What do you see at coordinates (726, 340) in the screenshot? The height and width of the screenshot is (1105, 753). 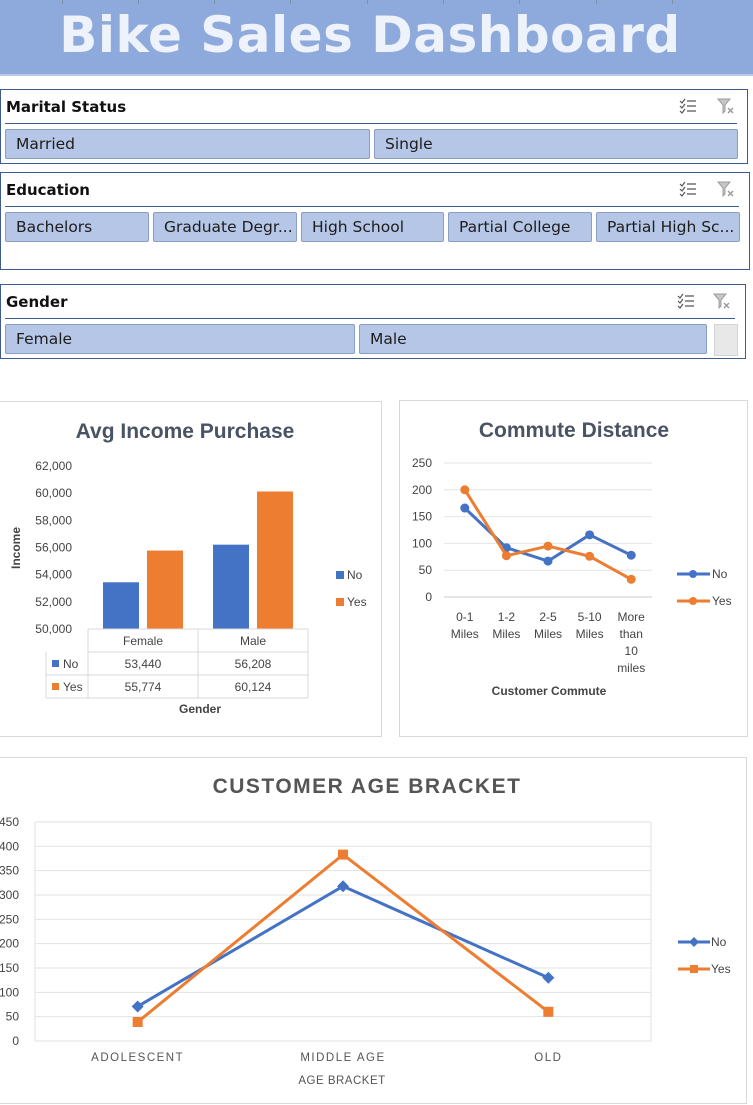 I see `slicer-scrollbar` at bounding box center [726, 340].